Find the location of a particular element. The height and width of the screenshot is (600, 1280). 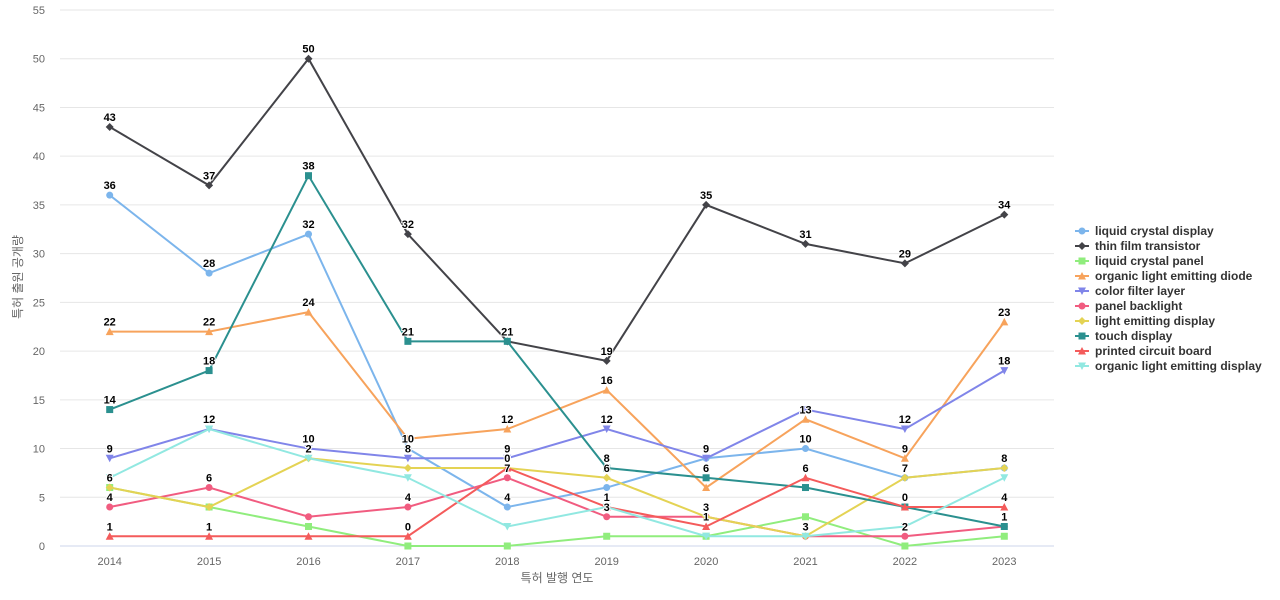

legend-item: color filter layer is located at coordinates (1130, 291).